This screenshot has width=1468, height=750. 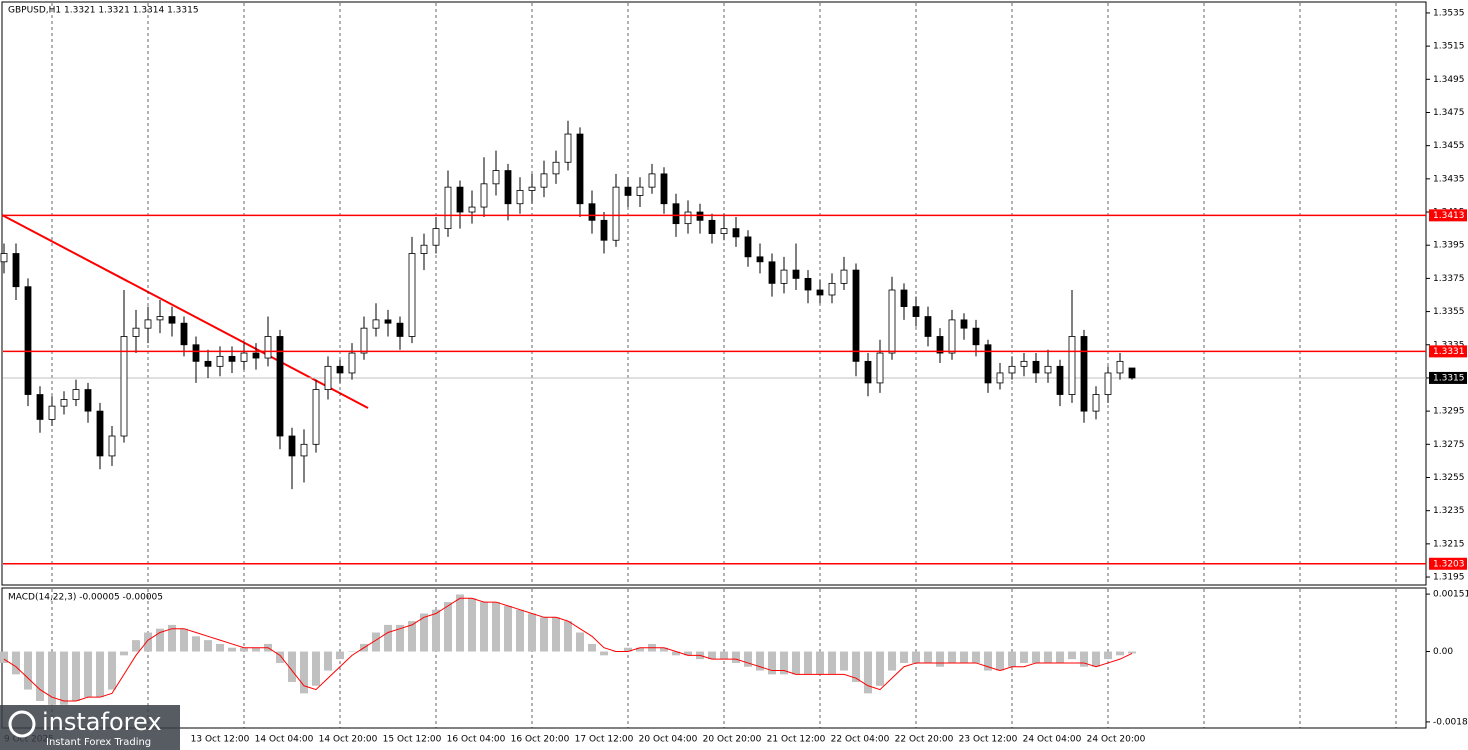 I want to click on y-tick-label: 1.3395, so click(x=1449, y=246).